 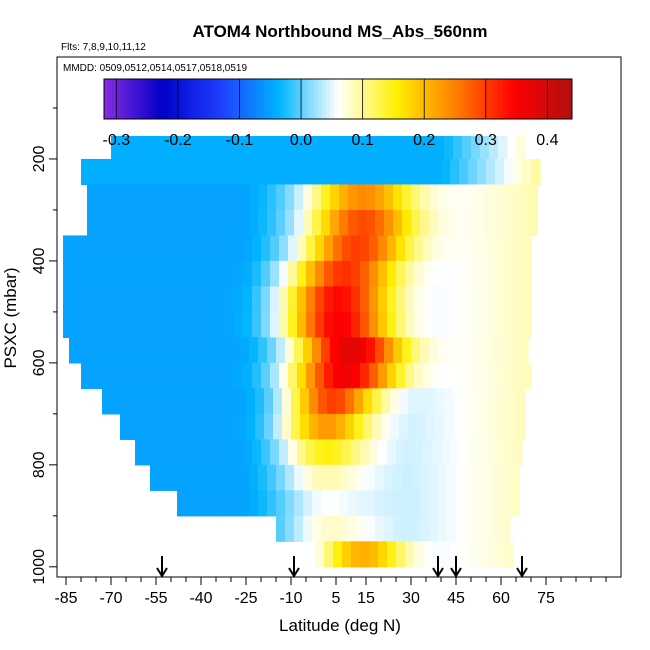 I want to click on x-axis-title: Latitude (deg N), so click(x=340, y=625).